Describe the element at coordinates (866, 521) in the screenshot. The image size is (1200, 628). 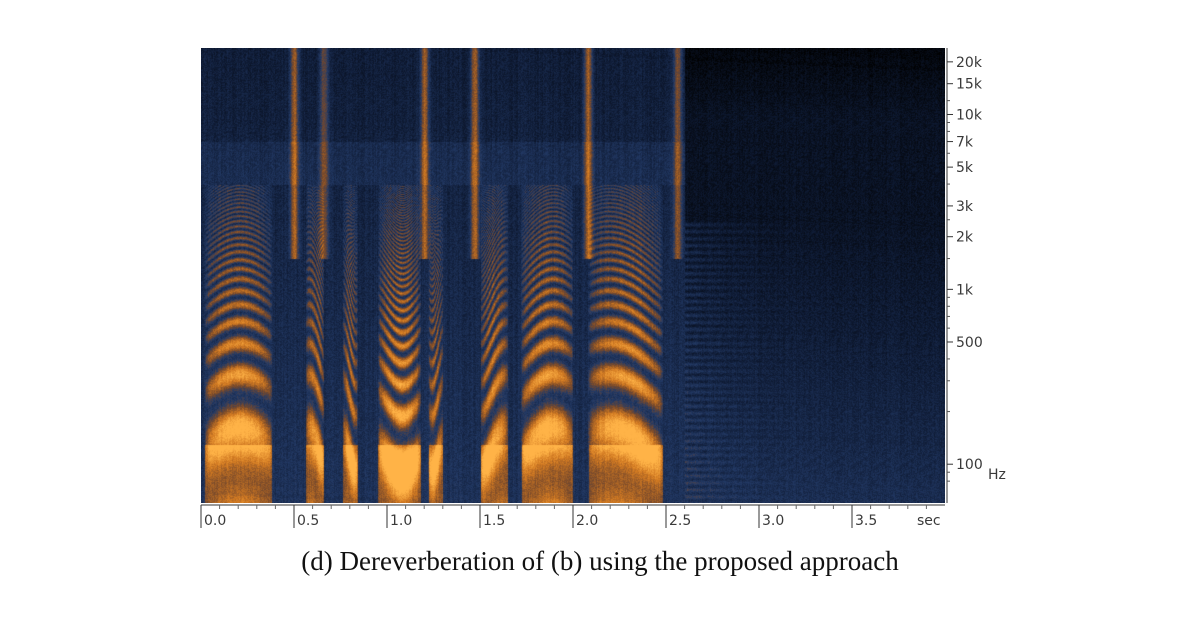
I see `x-tick-label: 3.5` at that location.